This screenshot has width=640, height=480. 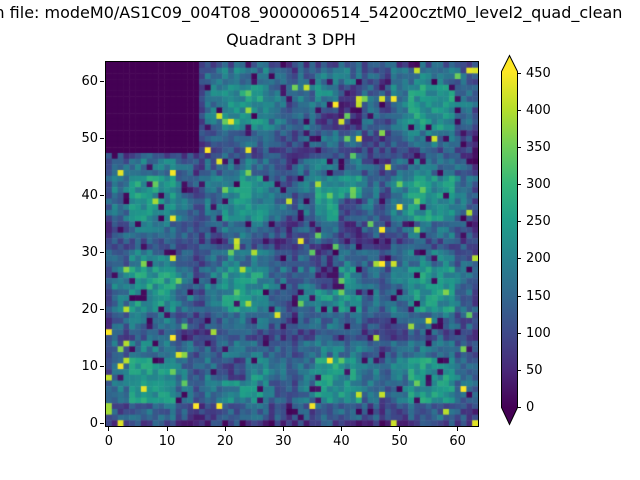 I want to click on x-tick-label: 40, so click(x=341, y=441).